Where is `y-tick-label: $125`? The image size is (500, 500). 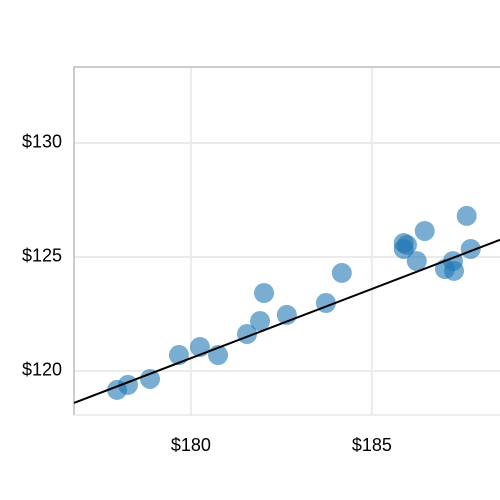 y-tick-label: $125 is located at coordinates (42, 256).